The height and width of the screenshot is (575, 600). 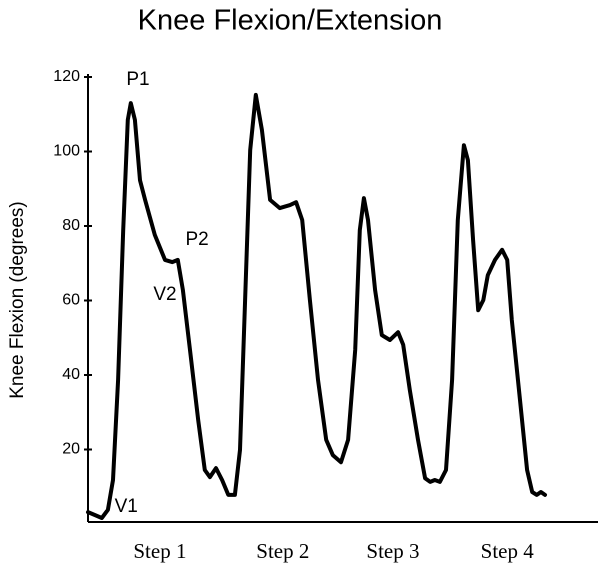 What do you see at coordinates (71, 300) in the screenshot?
I see `y-tick-label: 60` at bounding box center [71, 300].